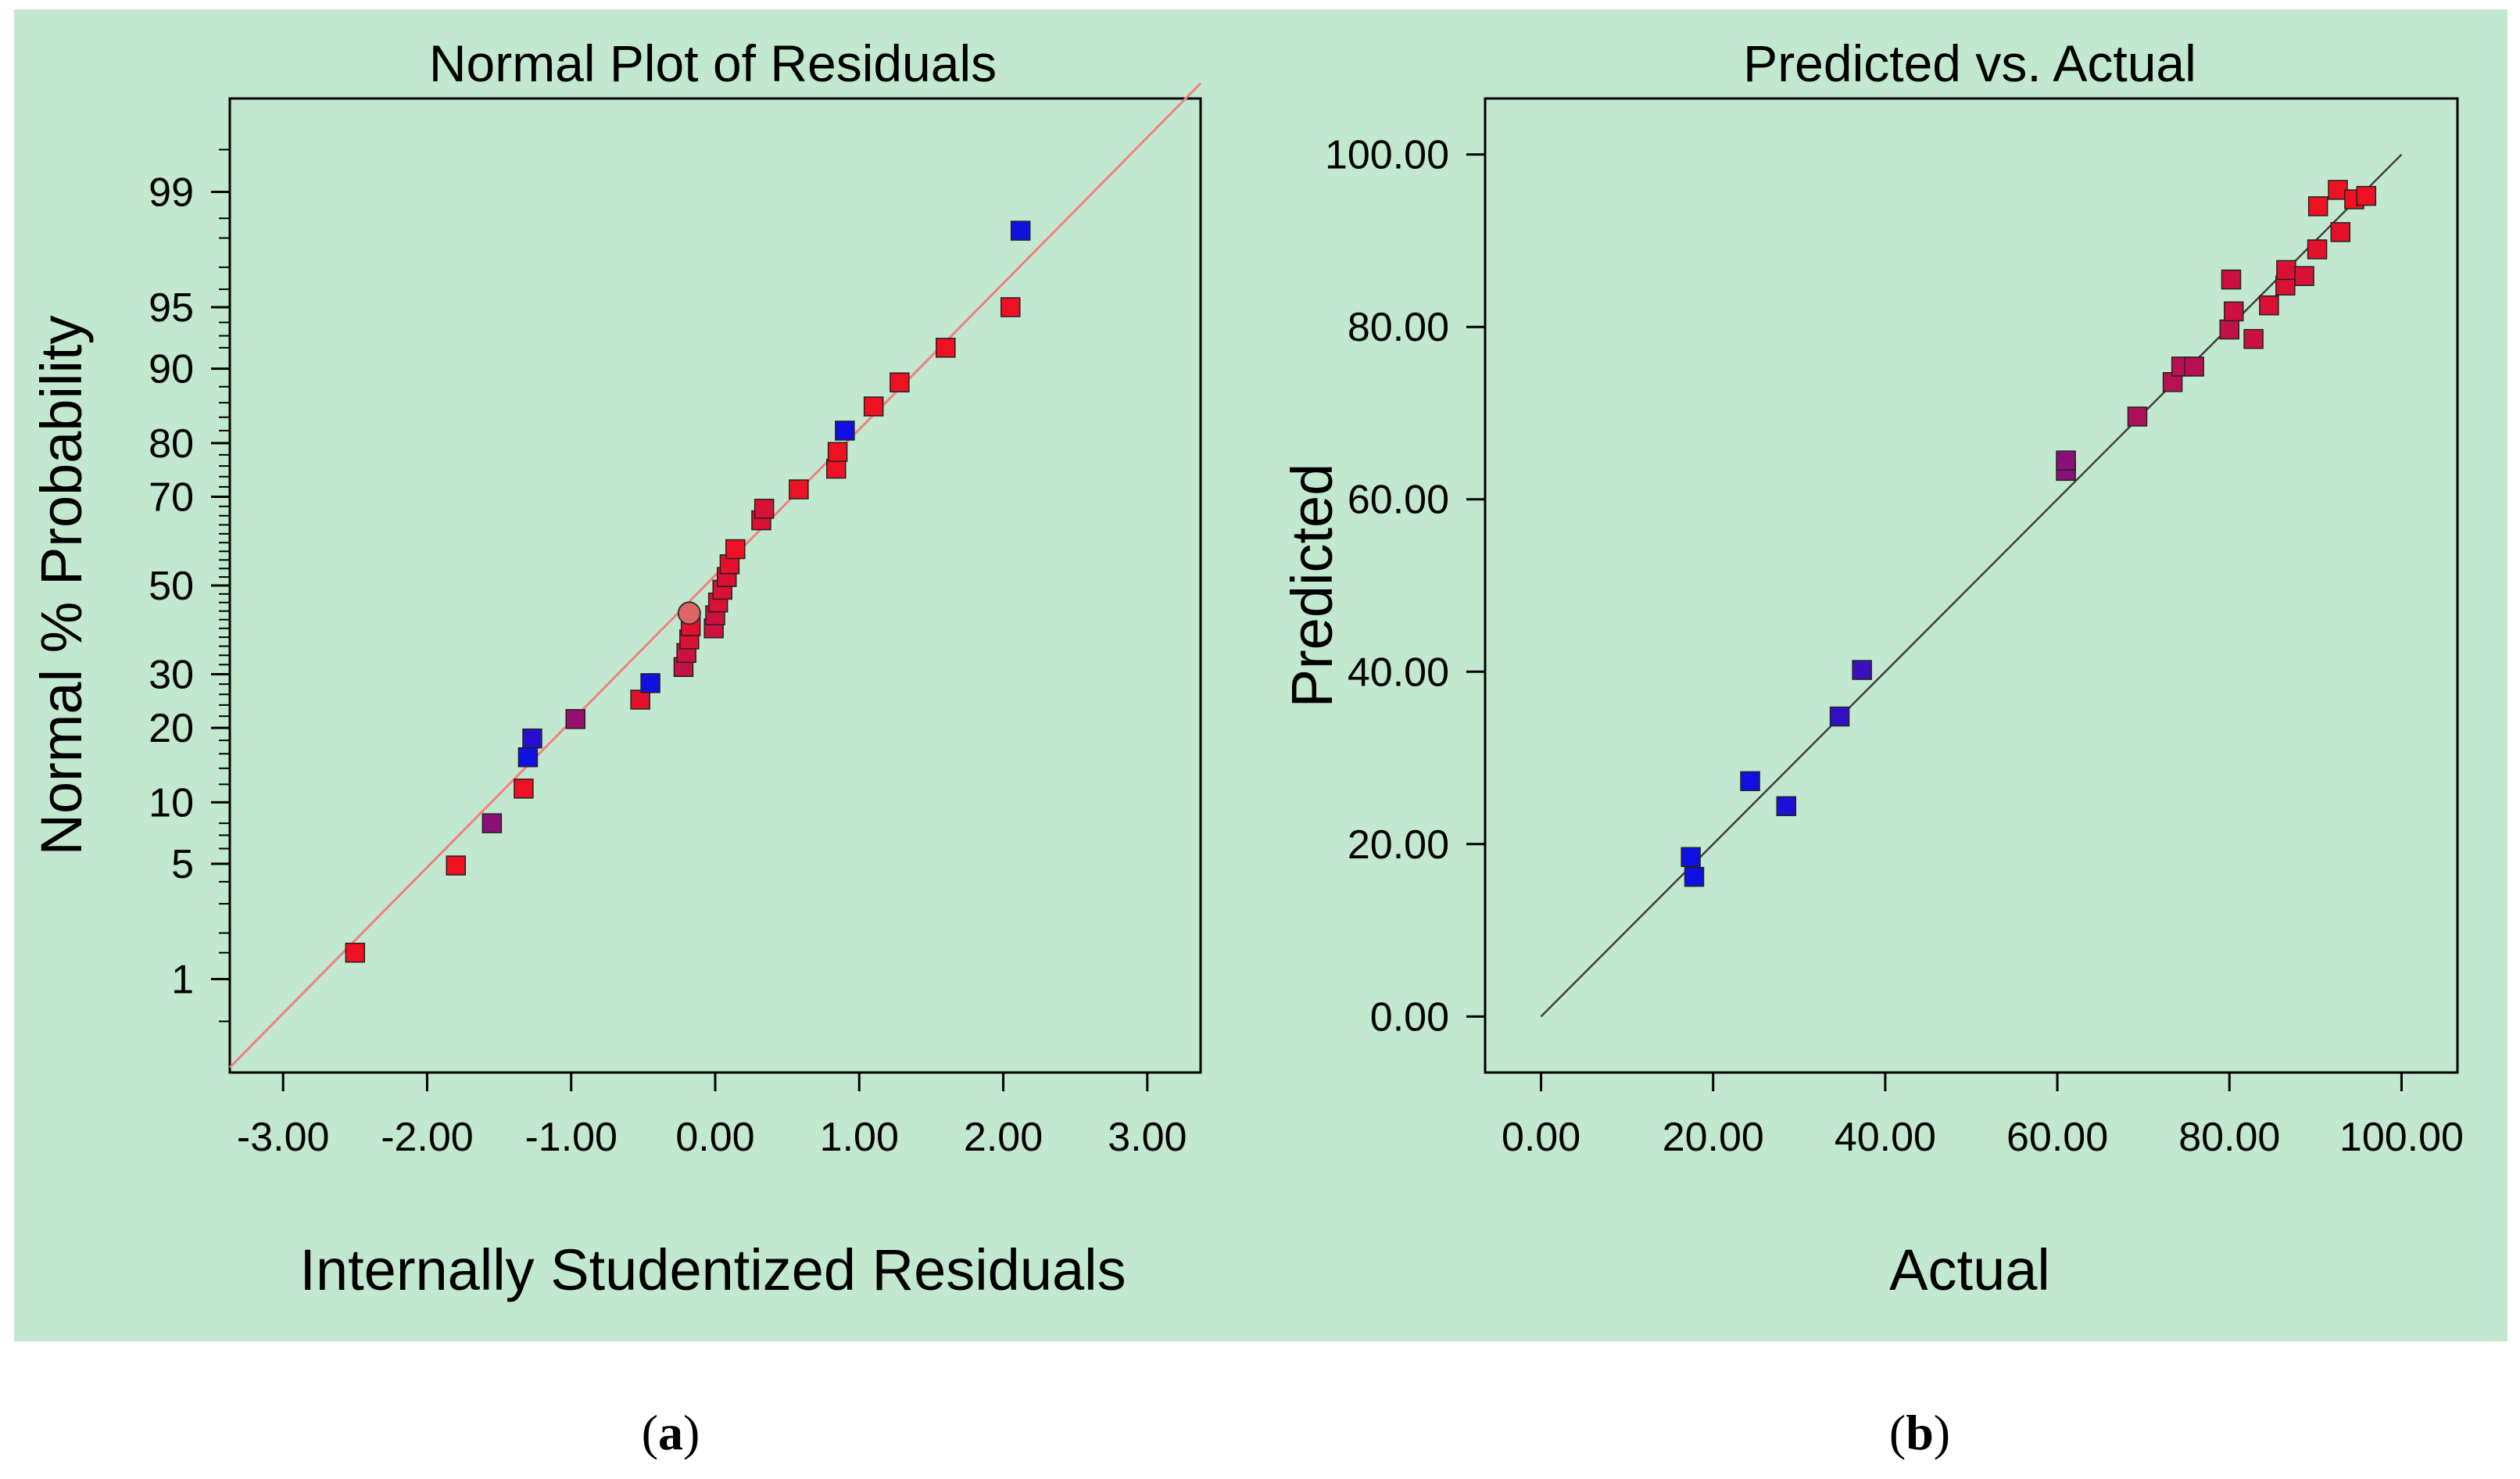  What do you see at coordinates (689, 613) in the screenshot?
I see `highlighted-point` at bounding box center [689, 613].